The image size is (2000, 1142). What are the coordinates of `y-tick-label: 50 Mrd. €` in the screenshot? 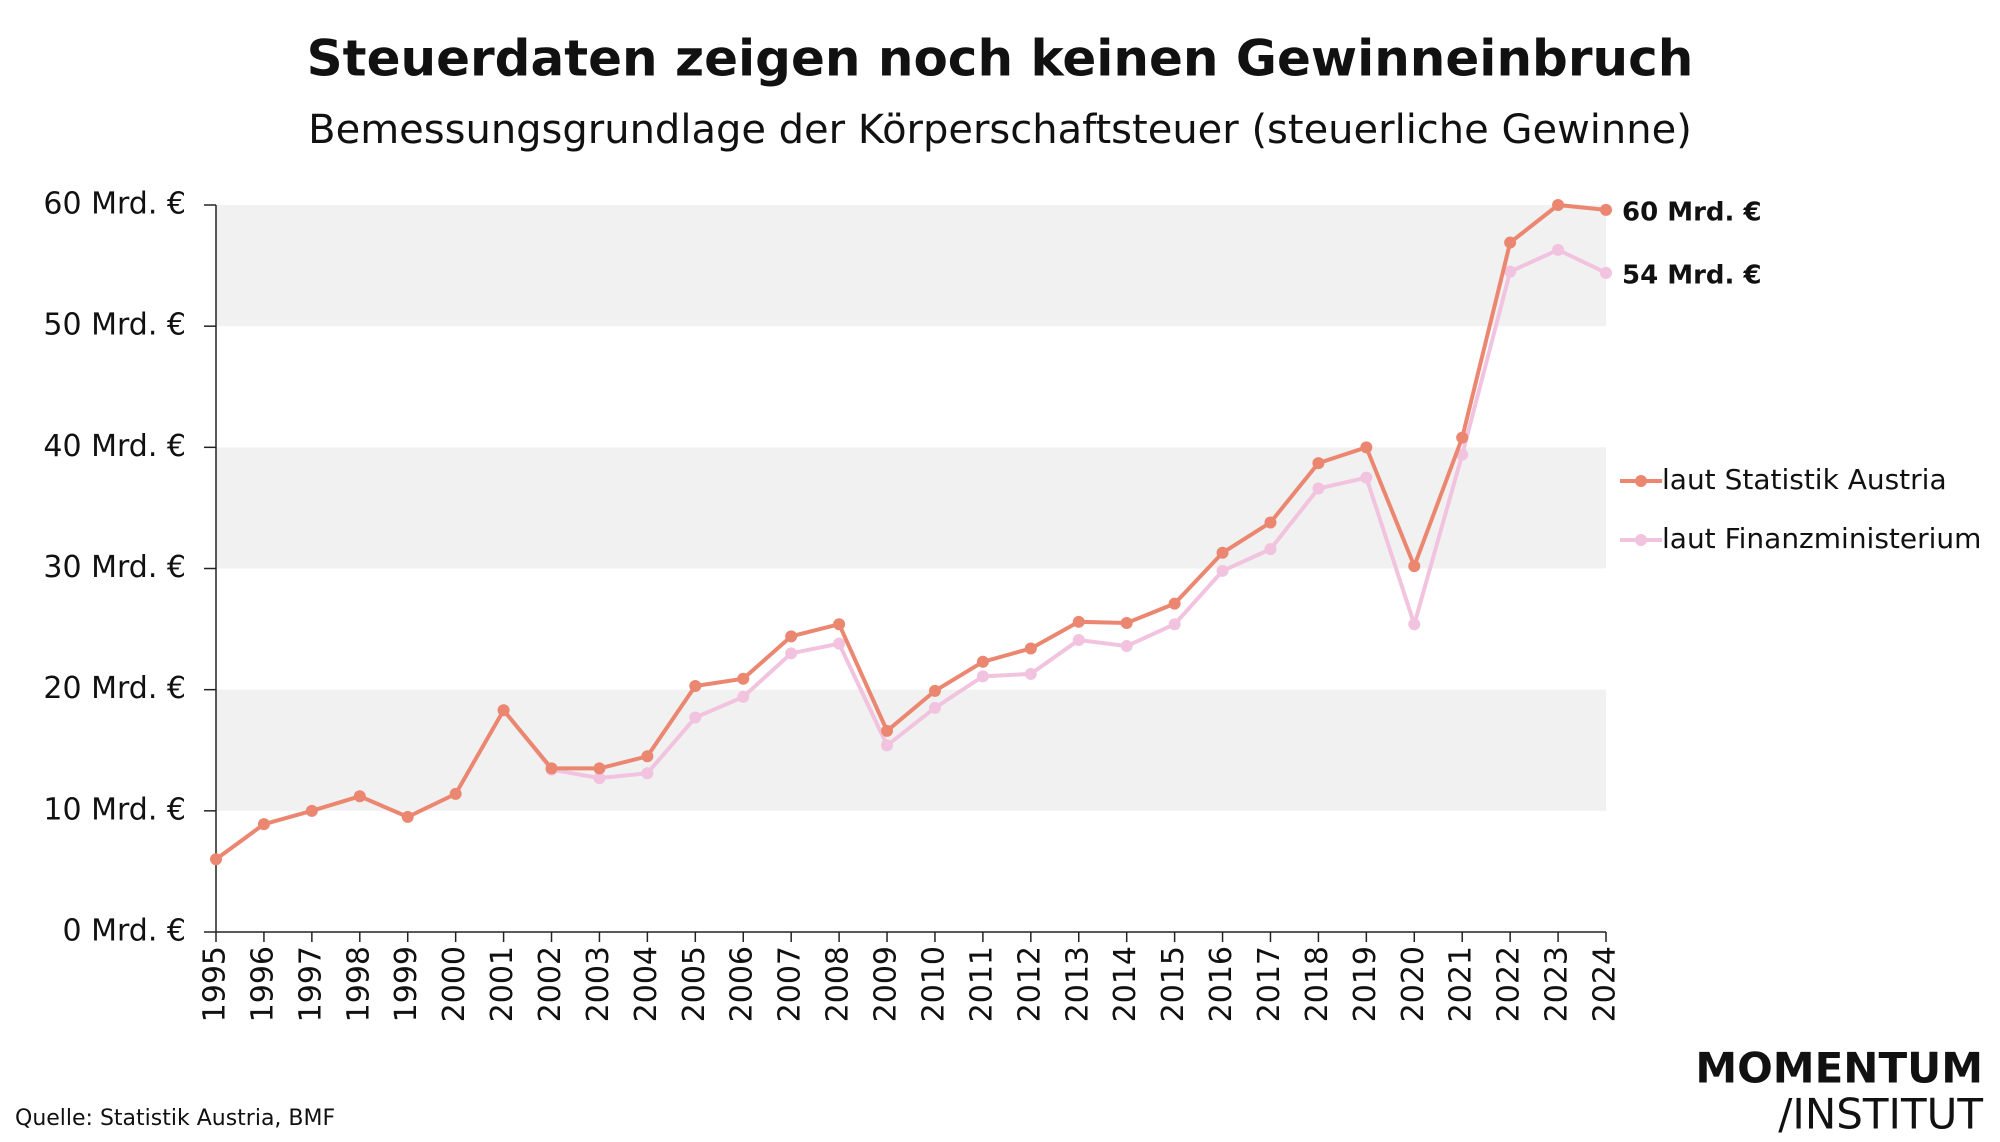 It's located at (114, 325).